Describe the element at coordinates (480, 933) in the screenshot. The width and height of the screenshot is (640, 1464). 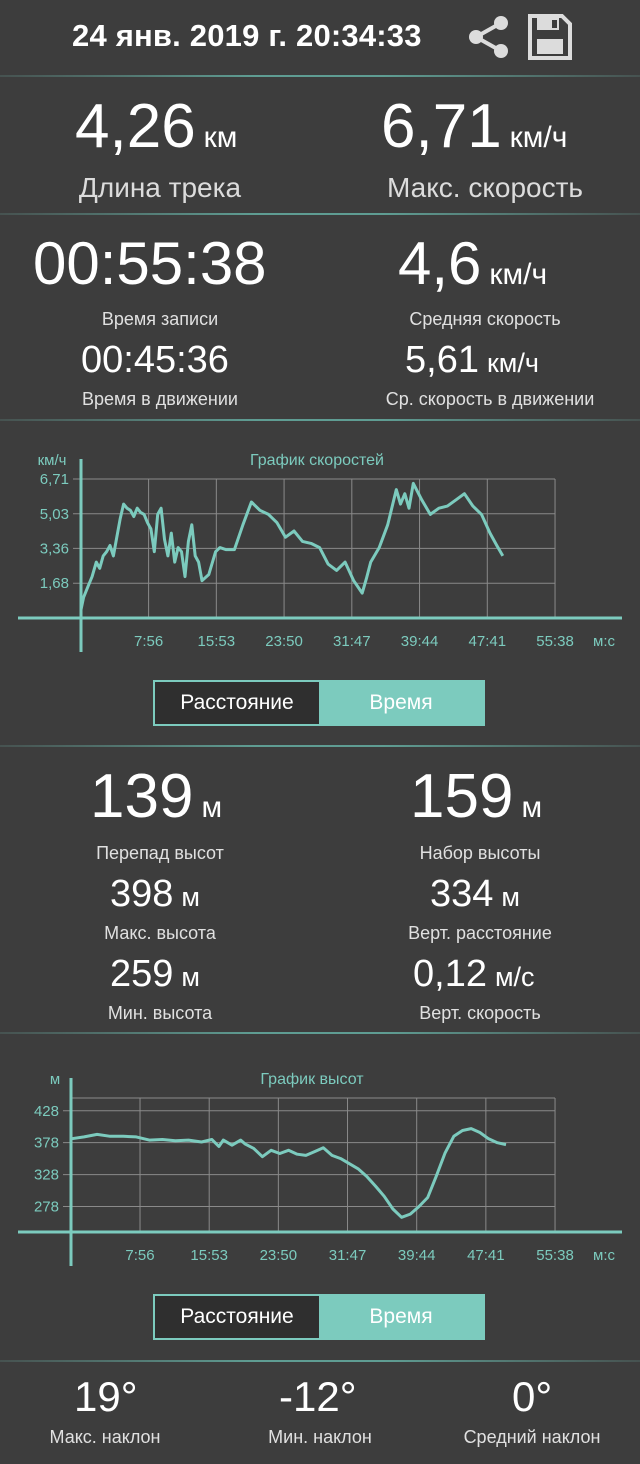
I see `vertical-distance-label: Верт. расстояние` at that location.